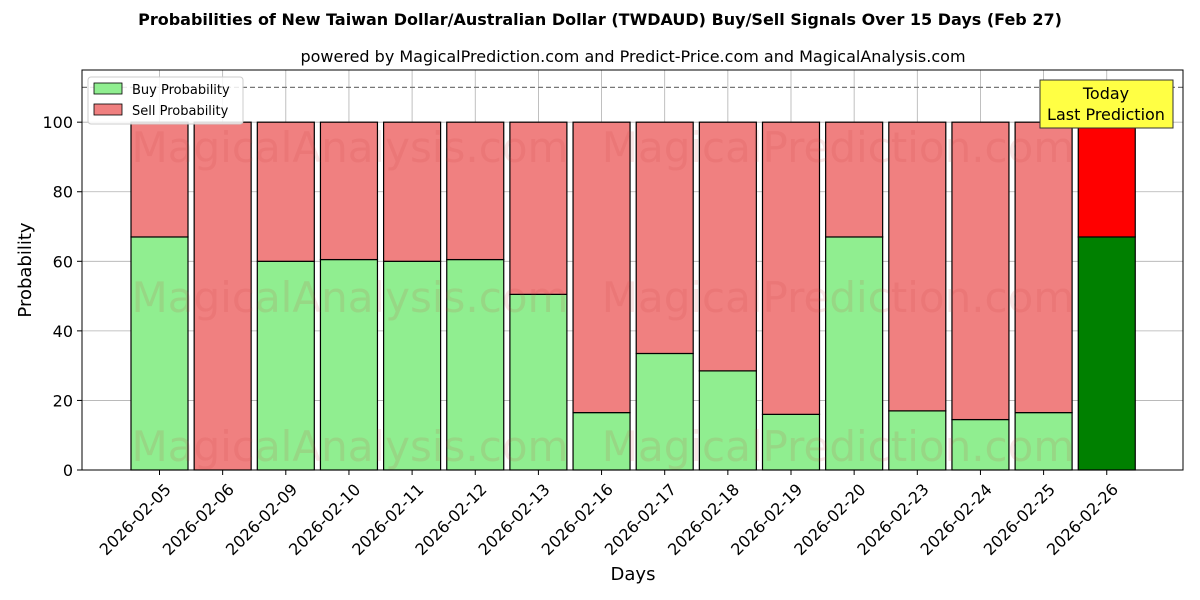  I want to click on legend-label-sell: Sell Probability, so click(180, 111).